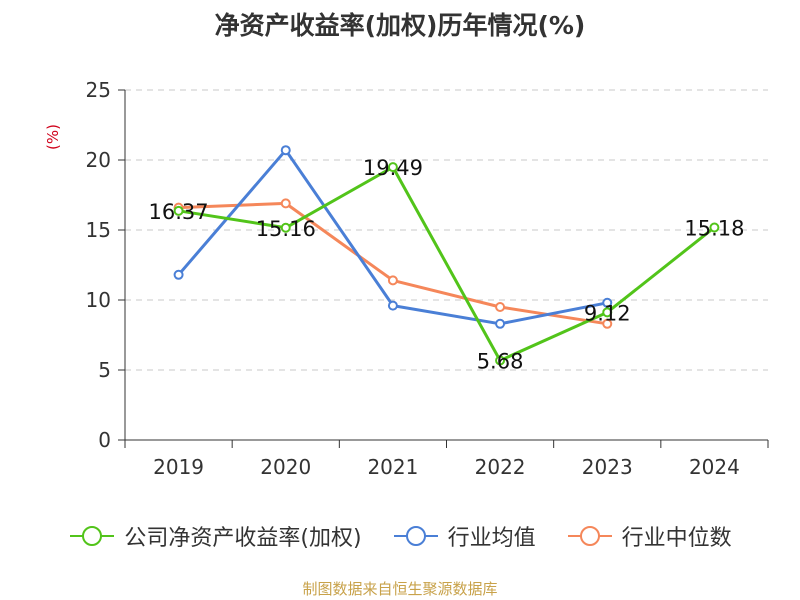 This screenshot has height=600, width=800. I want to click on y-tick-label: 5, so click(104, 370).